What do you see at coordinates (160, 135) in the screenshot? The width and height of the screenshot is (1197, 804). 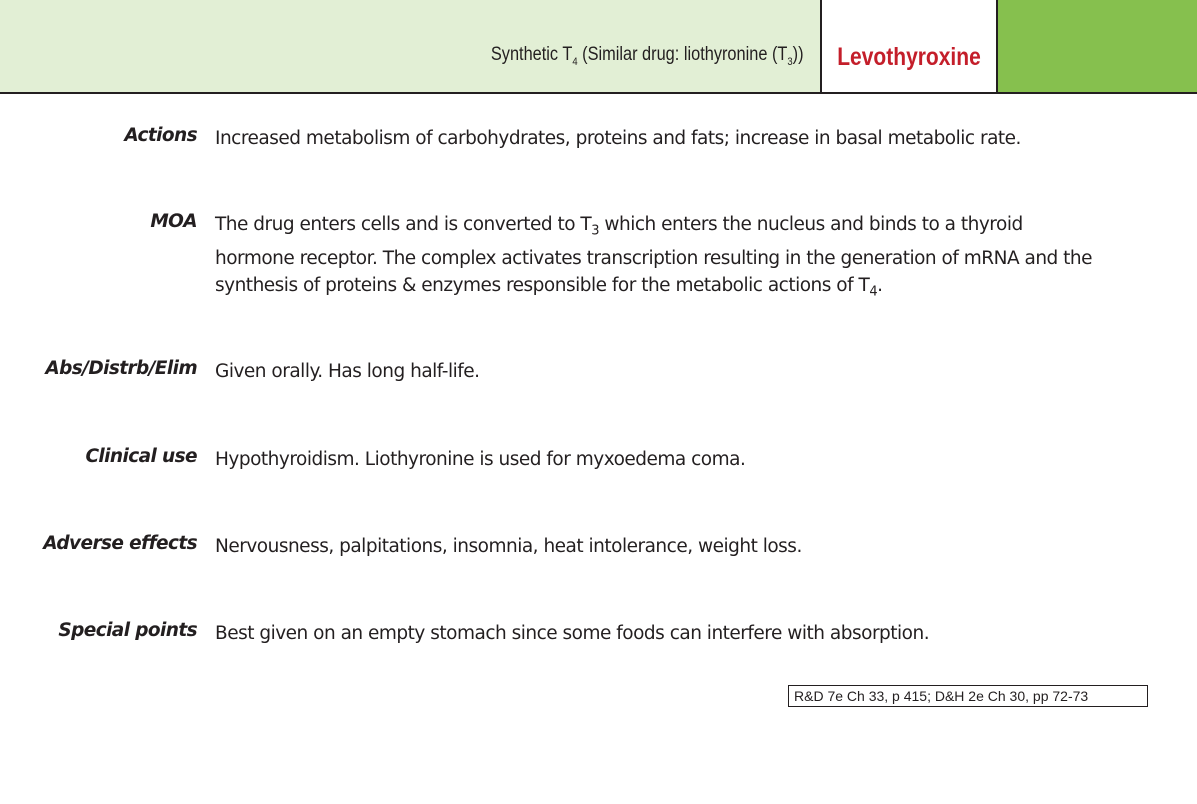 I see `actions-label: Actions` at bounding box center [160, 135].